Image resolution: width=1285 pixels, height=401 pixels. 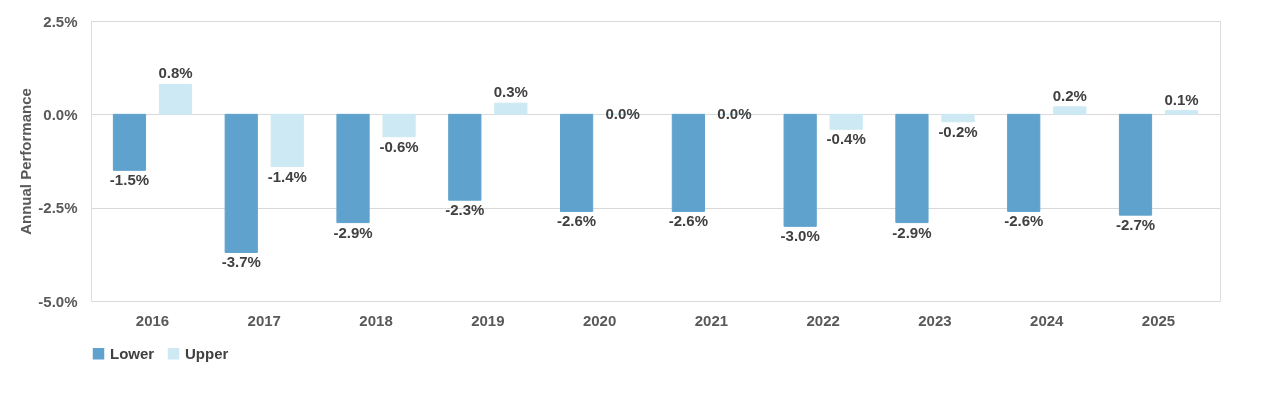 I want to click on x-tick-label: 2017, so click(x=264, y=320).